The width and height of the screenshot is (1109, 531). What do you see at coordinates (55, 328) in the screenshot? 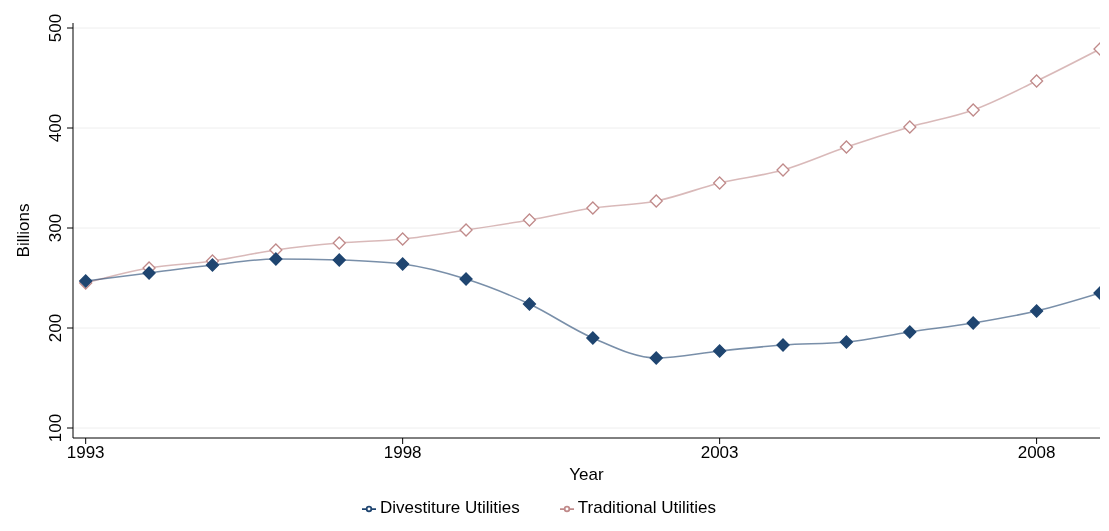
I see `y-tick-label: 200` at bounding box center [55, 328].